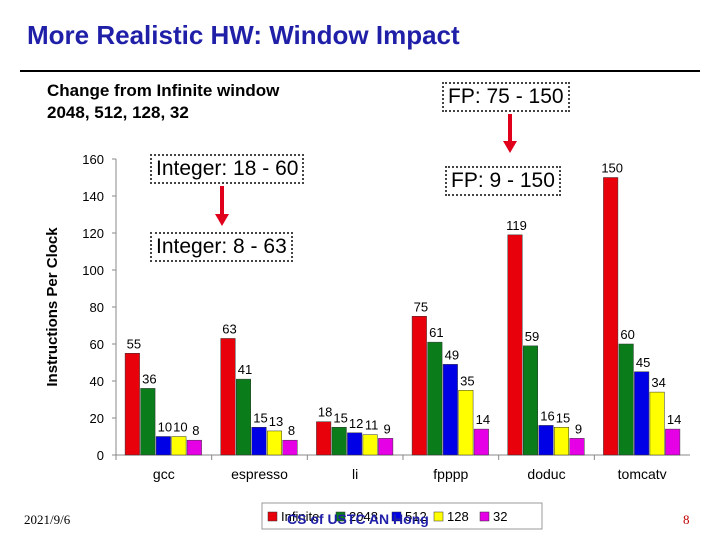 Image resolution: width=720 pixels, height=540 pixels. What do you see at coordinates (132, 404) in the screenshot?
I see `bar-gcc-Infinite` at bounding box center [132, 404].